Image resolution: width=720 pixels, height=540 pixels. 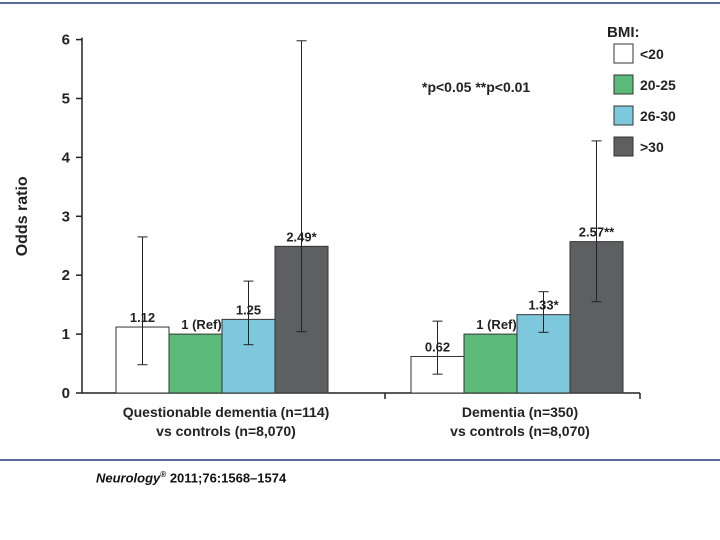 What do you see at coordinates (66, 393) in the screenshot?
I see `y-tick-label: 0` at bounding box center [66, 393].